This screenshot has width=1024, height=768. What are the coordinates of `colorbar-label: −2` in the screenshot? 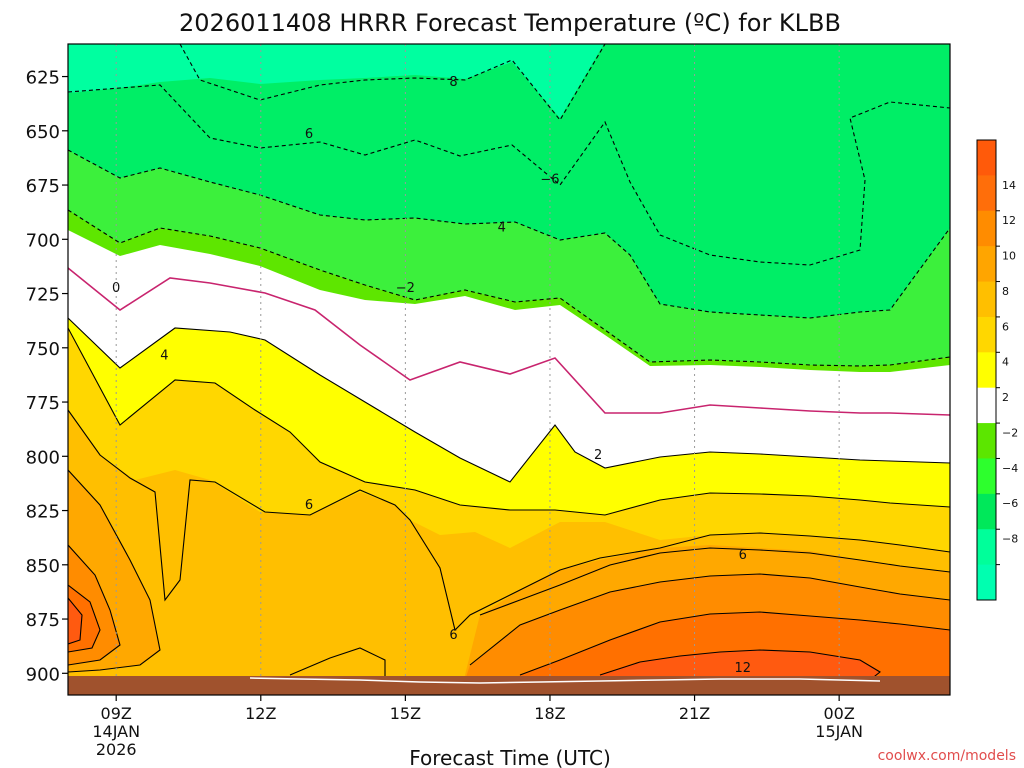 It's located at (1010, 432).